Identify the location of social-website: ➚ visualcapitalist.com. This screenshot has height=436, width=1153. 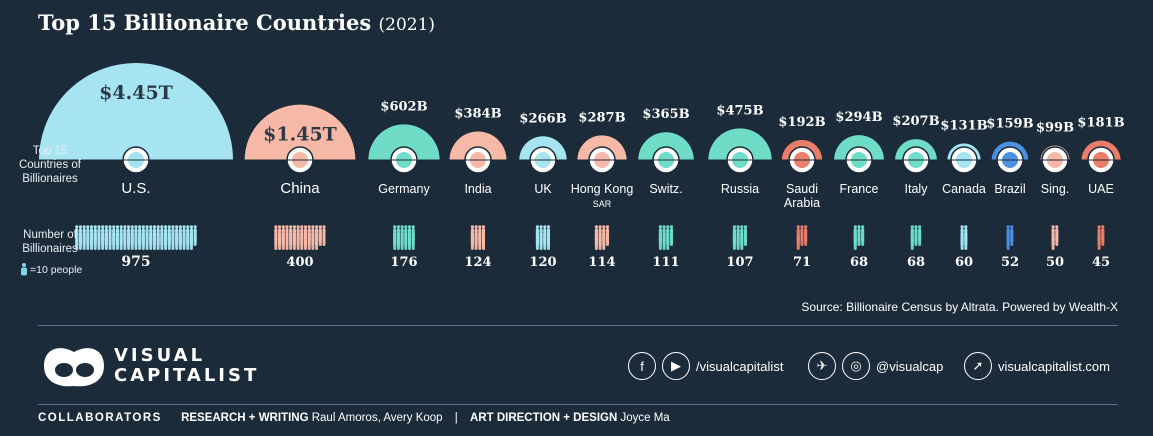
(1037, 366).